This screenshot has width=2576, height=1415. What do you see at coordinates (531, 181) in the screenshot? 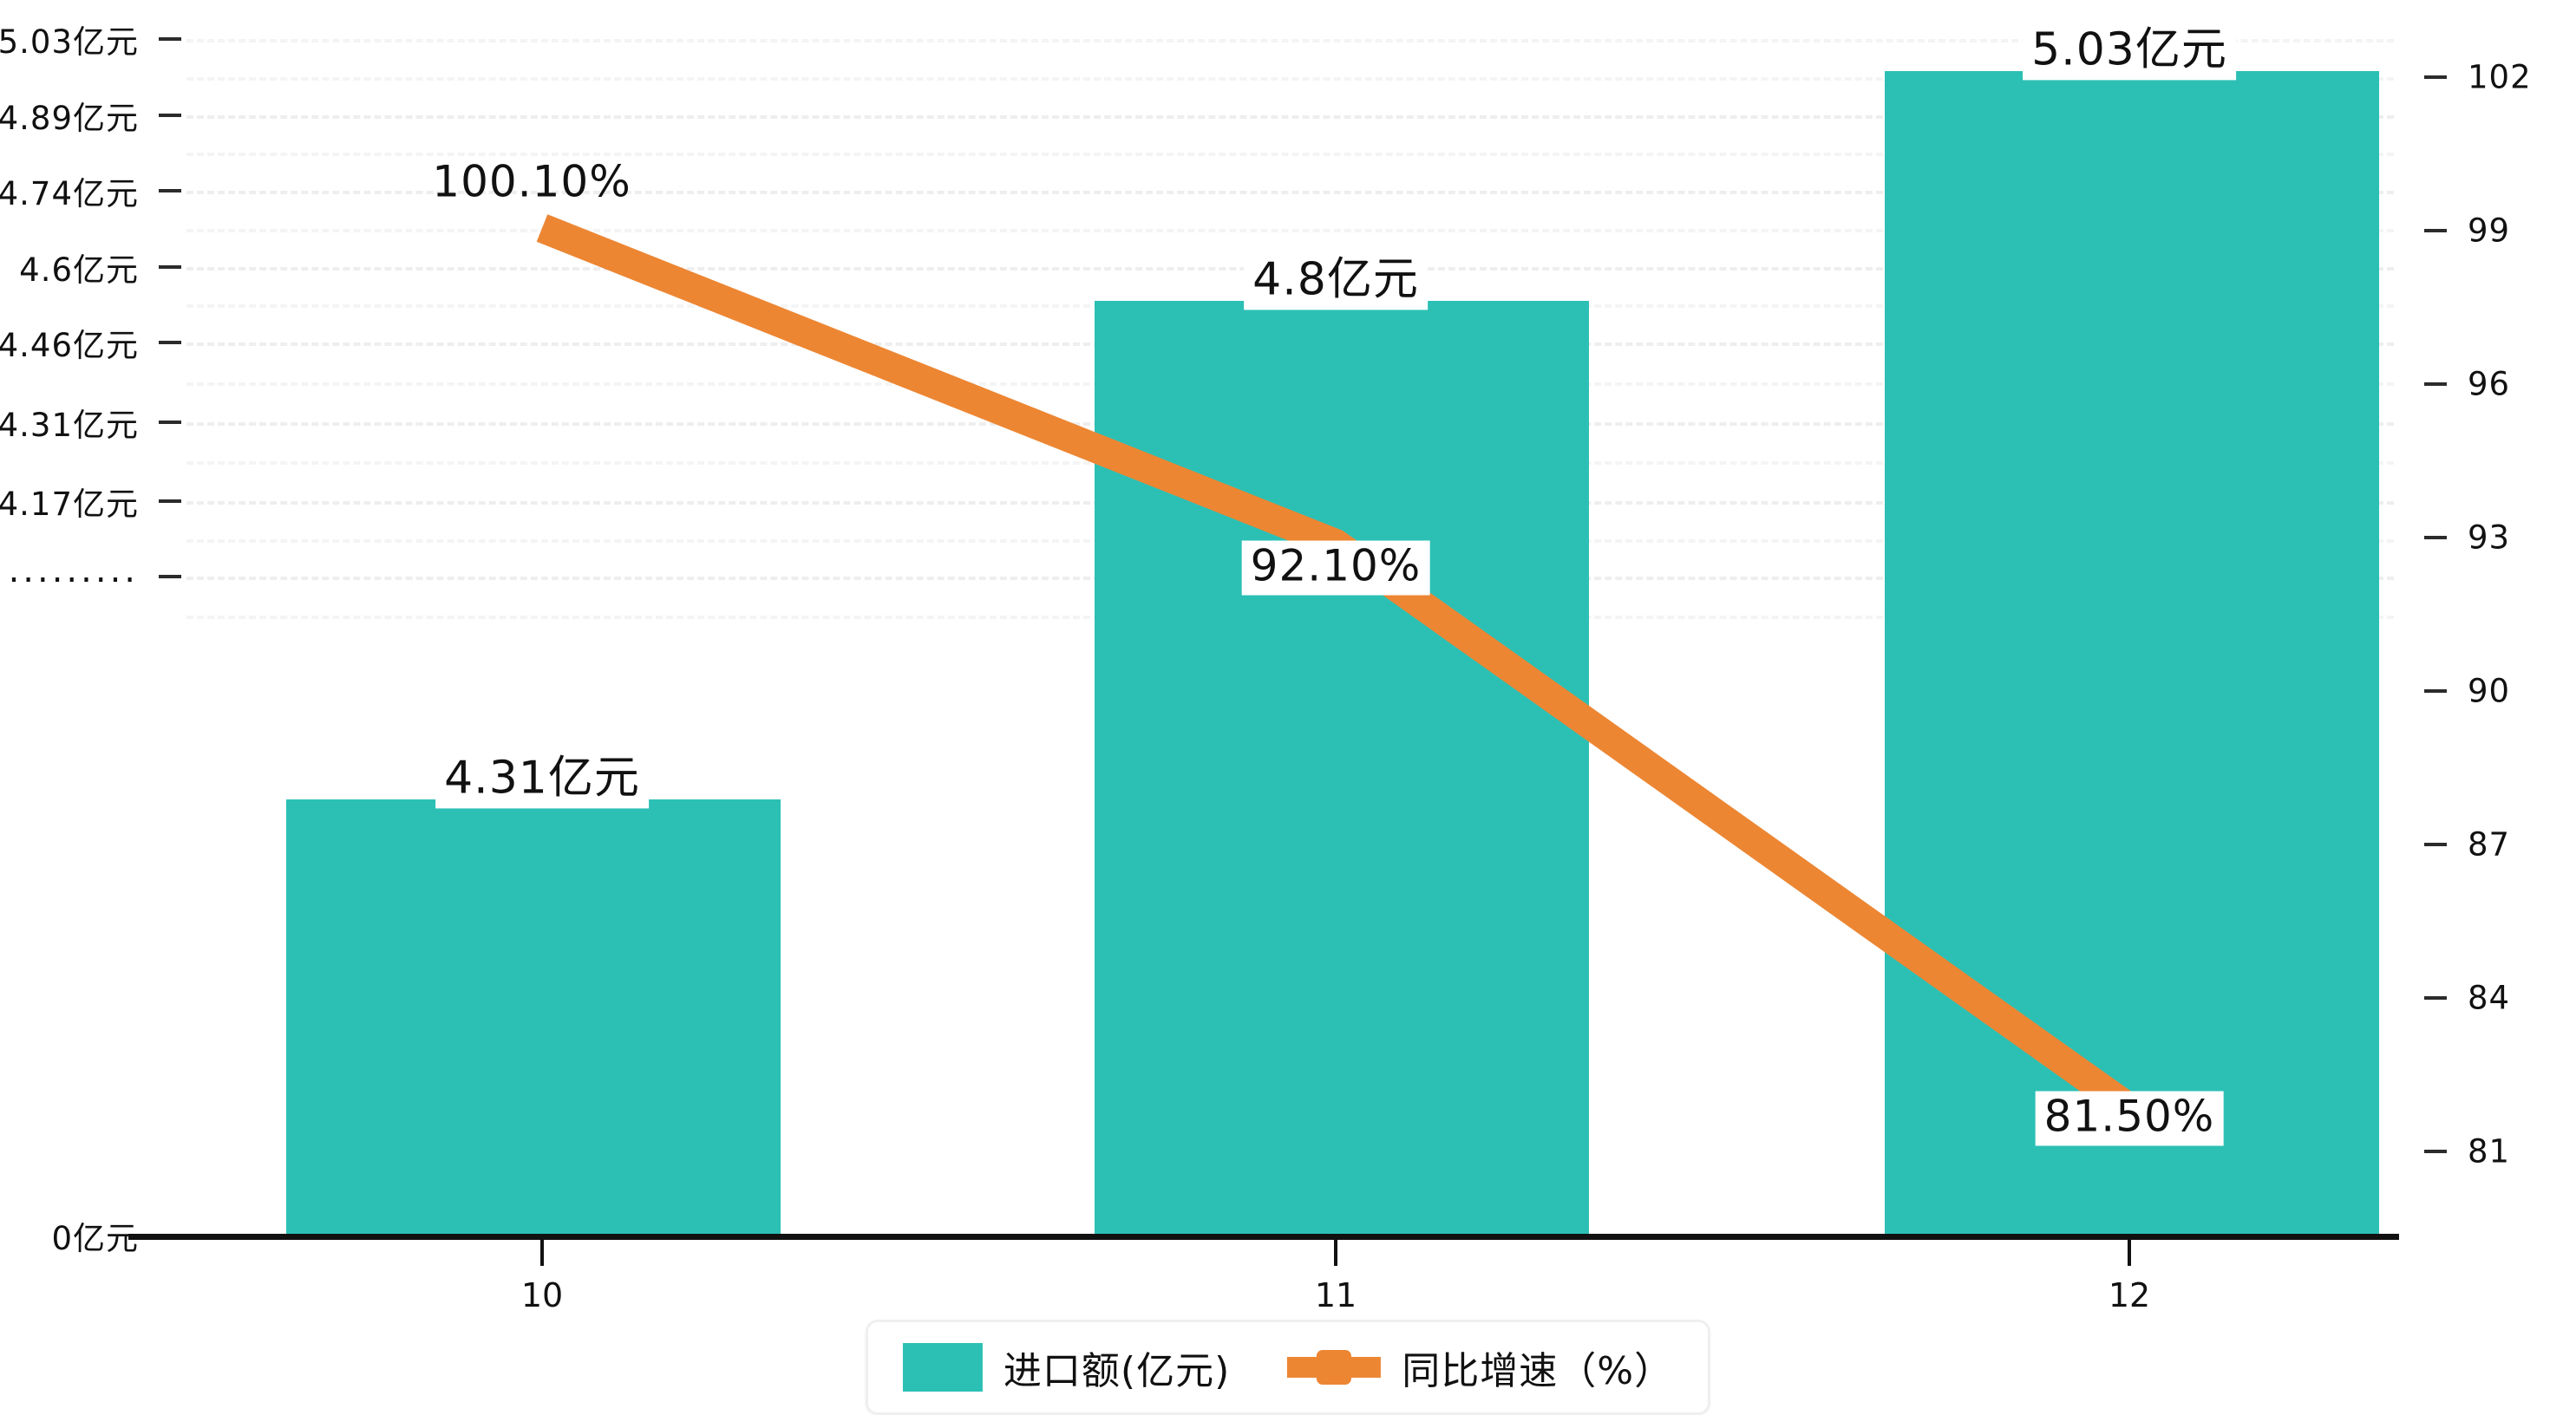
I see `line-value-label-10: 100.10%` at bounding box center [531, 181].